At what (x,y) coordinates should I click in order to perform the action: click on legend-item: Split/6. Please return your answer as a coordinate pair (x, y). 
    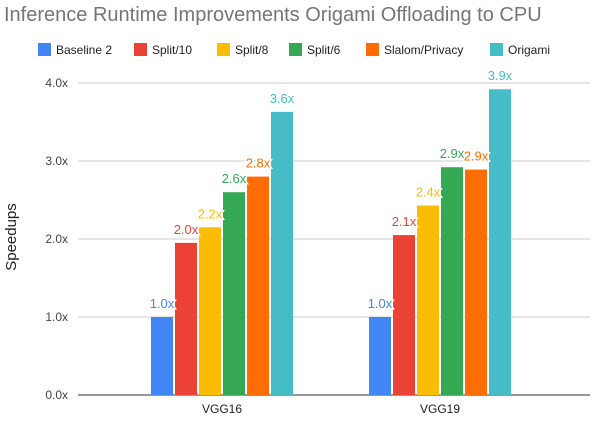
    Looking at the image, I should click on (315, 50).